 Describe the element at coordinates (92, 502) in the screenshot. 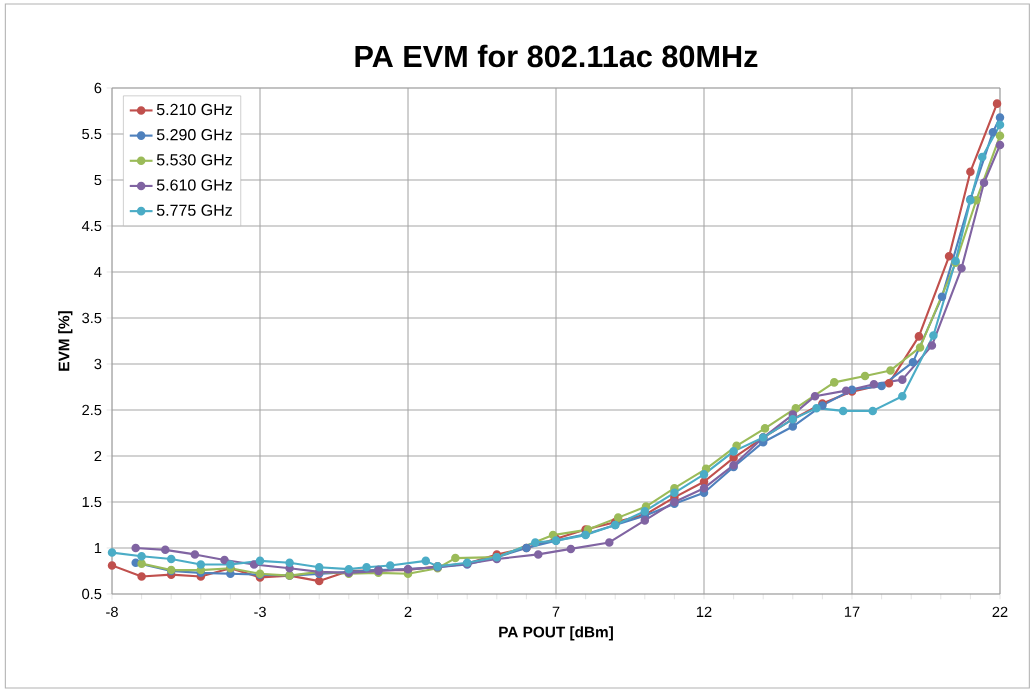

I see `y-tick-label: 1.5` at that location.